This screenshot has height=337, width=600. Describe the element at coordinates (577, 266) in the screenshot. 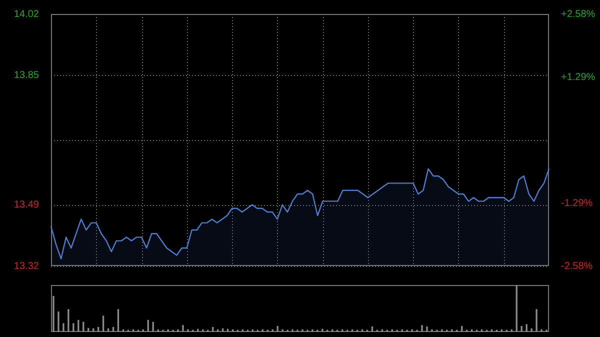

I see `y2-tick-label: -2.58%` at that location.